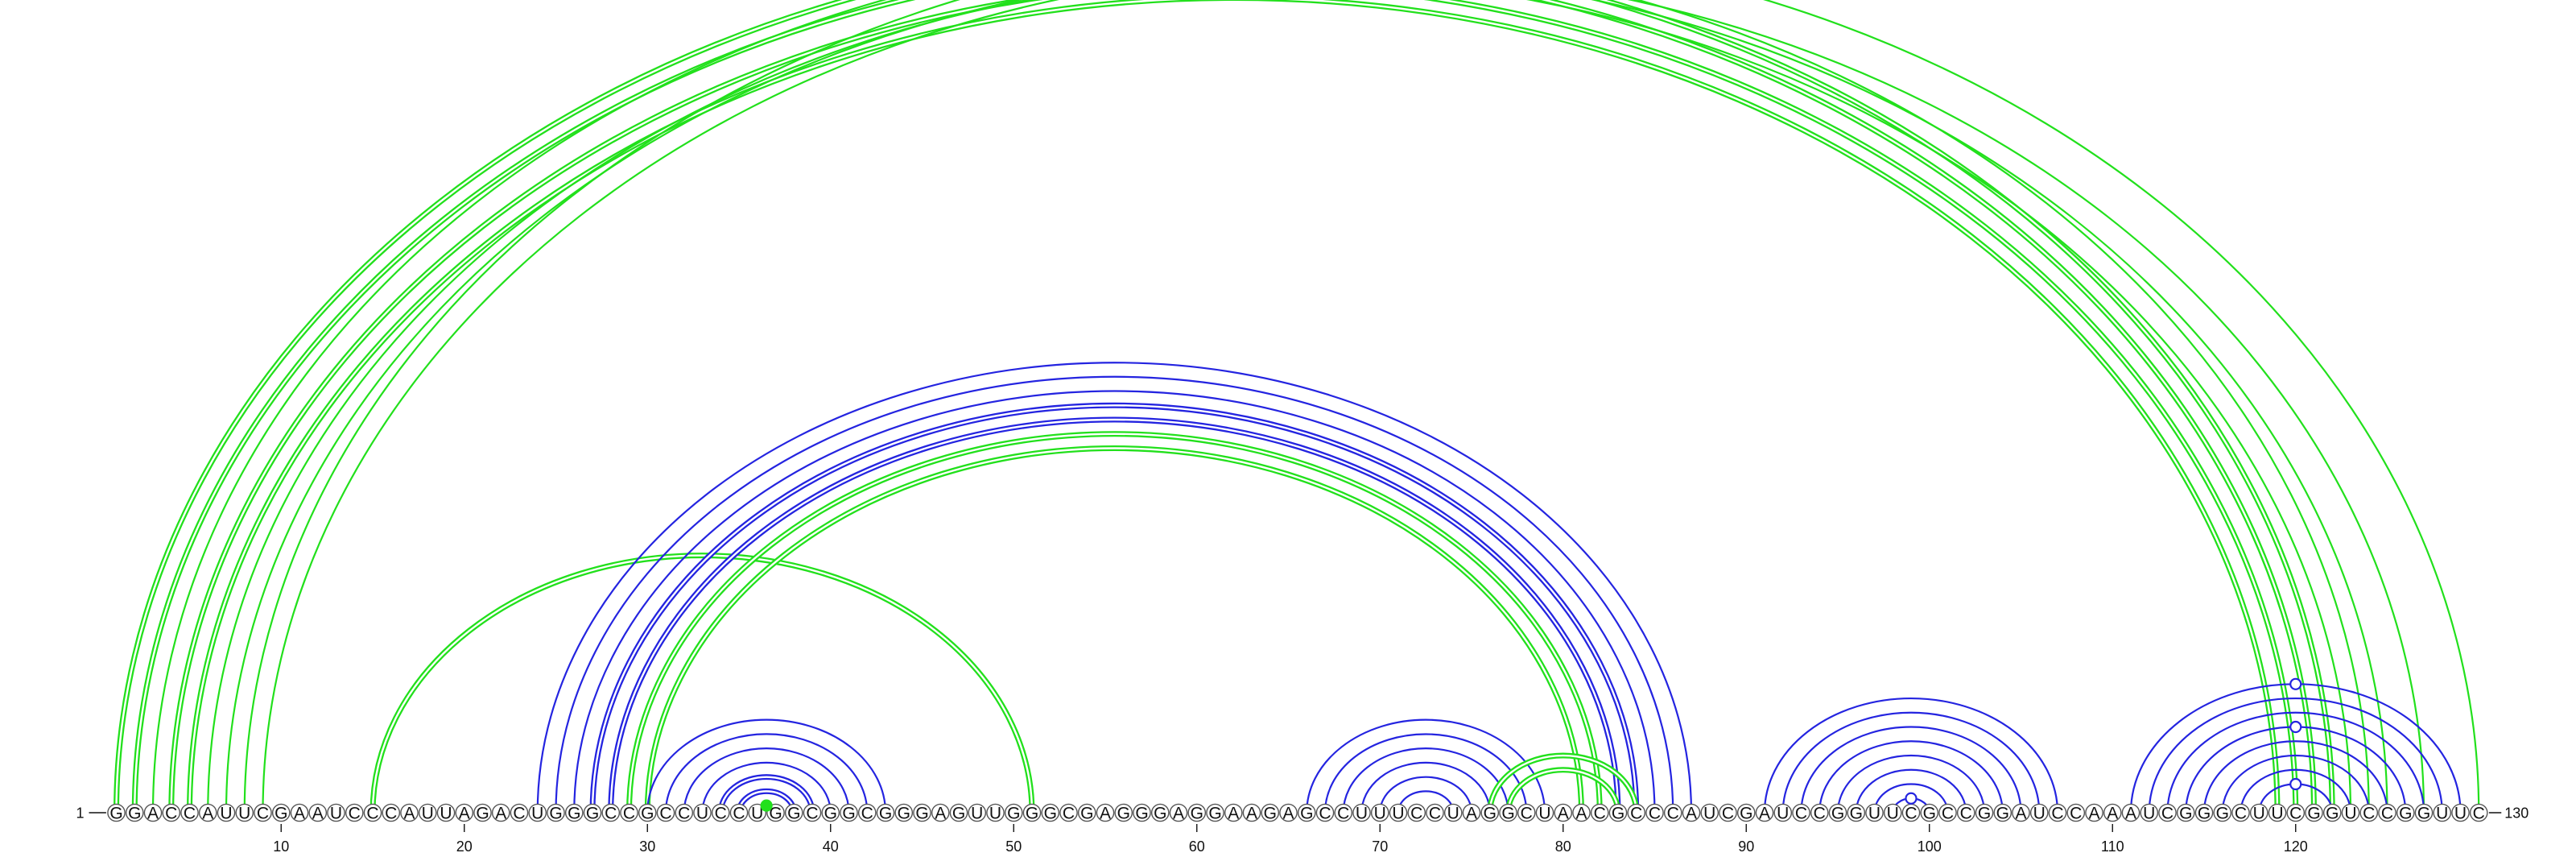 Image resolution: width=2576 pixels, height=857 pixels. I want to click on tick-label: 100, so click(1930, 846).